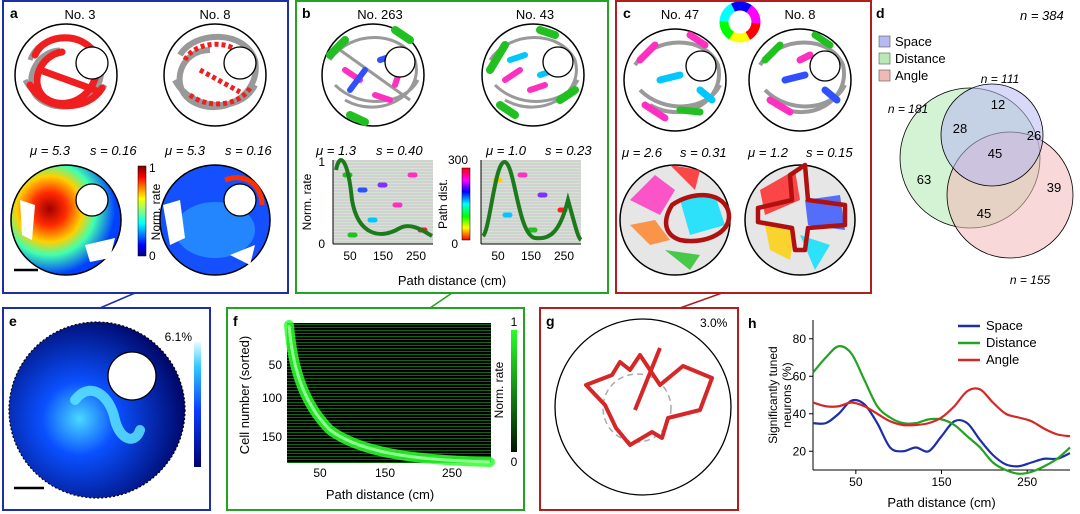  Describe the element at coordinates (152, 168) in the screenshot. I see `colorbar-a-max: 1` at that location.